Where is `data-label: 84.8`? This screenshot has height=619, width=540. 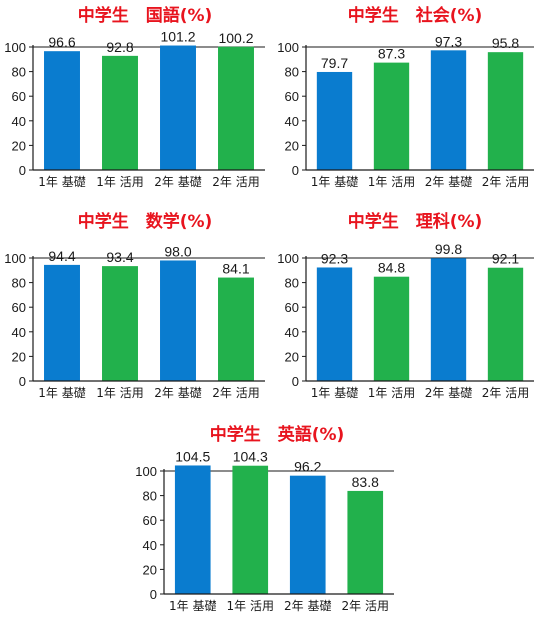
data-label: 84.8 is located at coordinates (391, 268).